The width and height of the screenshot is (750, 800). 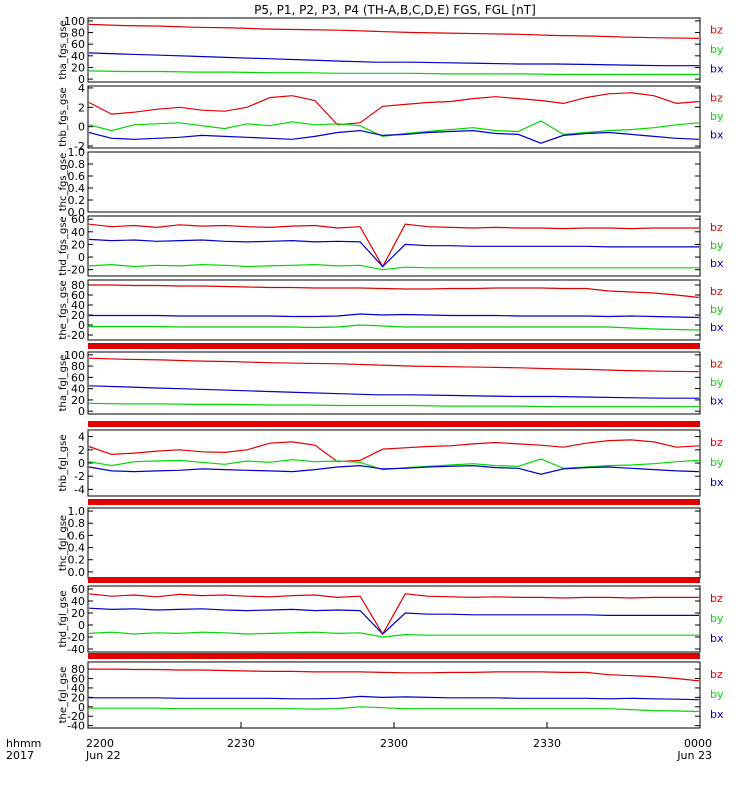 I want to click on y-axis-label: tha_fgs_gse, so click(x=63, y=49).